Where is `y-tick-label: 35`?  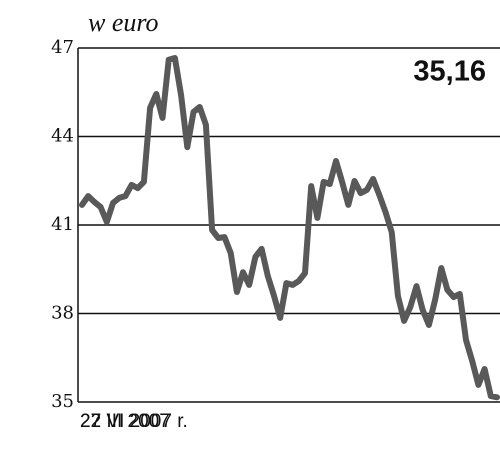 y-tick-label: 35 is located at coordinates (62, 401).